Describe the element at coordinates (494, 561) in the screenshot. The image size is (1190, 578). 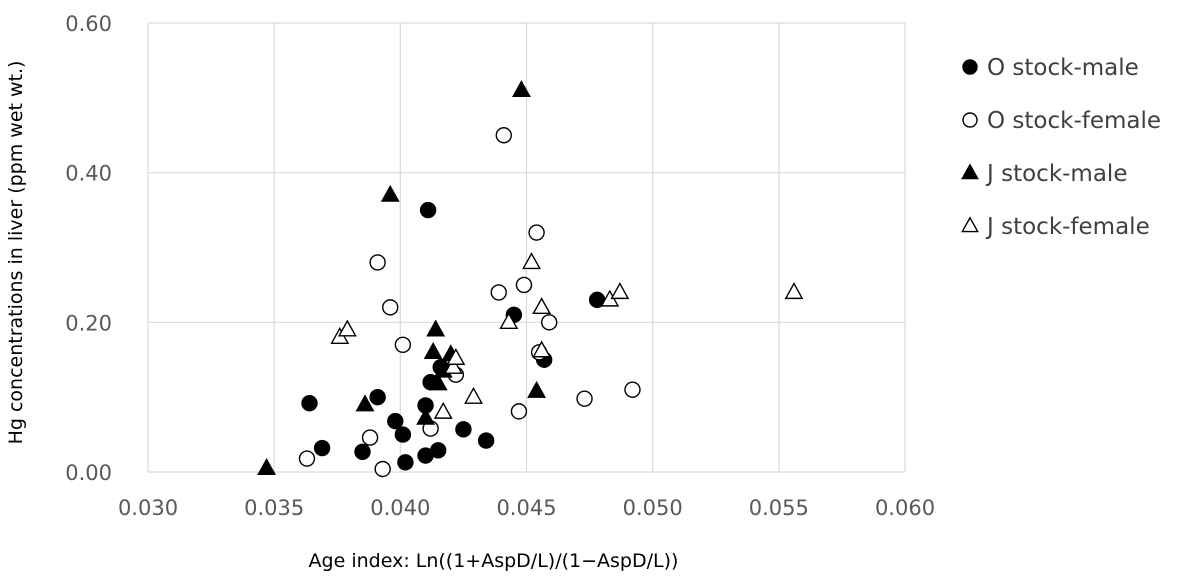
I see `x-axis-title: Age index: Ln((1+AspD/L)/(1−AspD/L))` at that location.